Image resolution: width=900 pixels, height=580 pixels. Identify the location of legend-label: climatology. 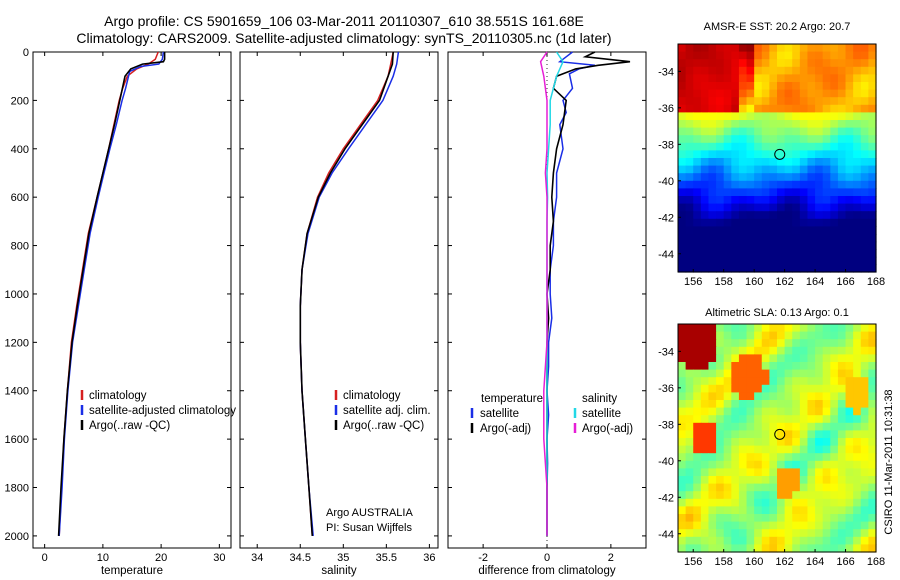
(372, 396).